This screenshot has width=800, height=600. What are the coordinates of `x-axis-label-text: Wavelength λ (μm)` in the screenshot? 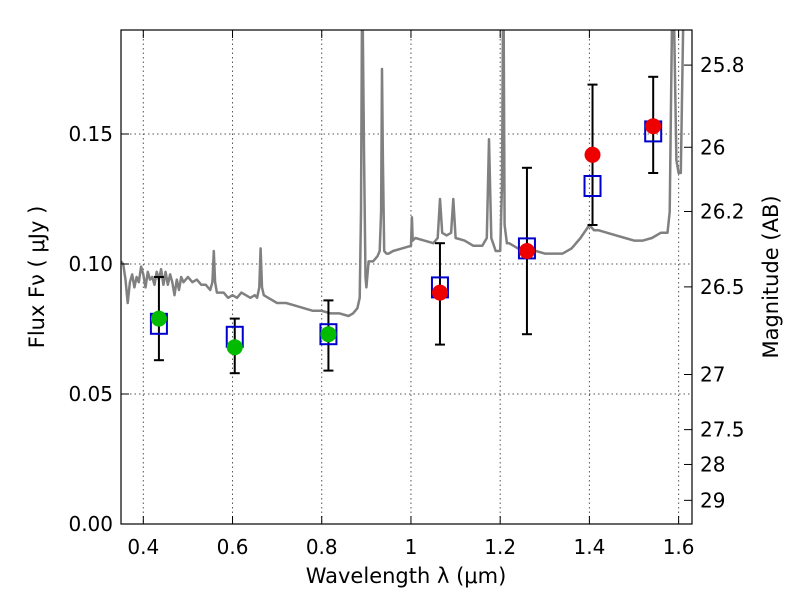 It's located at (406, 576).